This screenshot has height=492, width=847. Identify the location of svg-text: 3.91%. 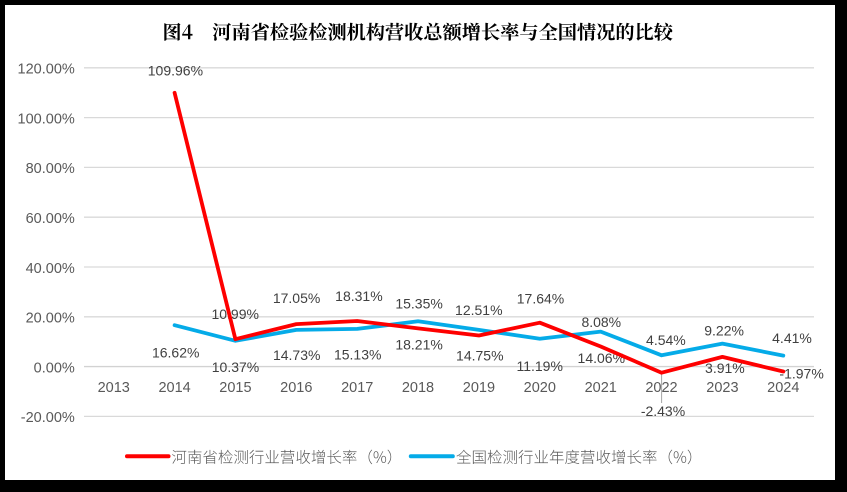
(725, 368).